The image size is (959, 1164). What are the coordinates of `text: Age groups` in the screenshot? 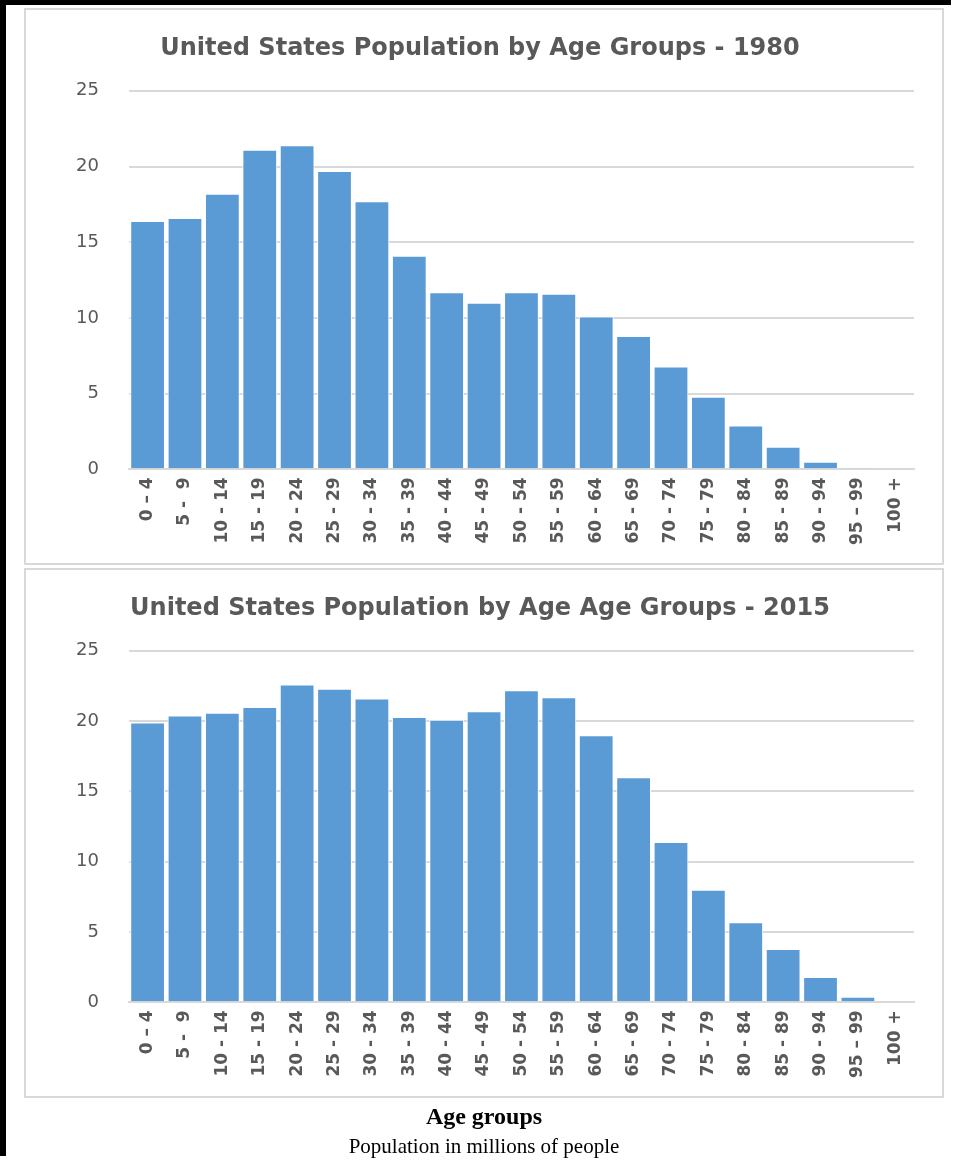 It's located at (484, 1116).